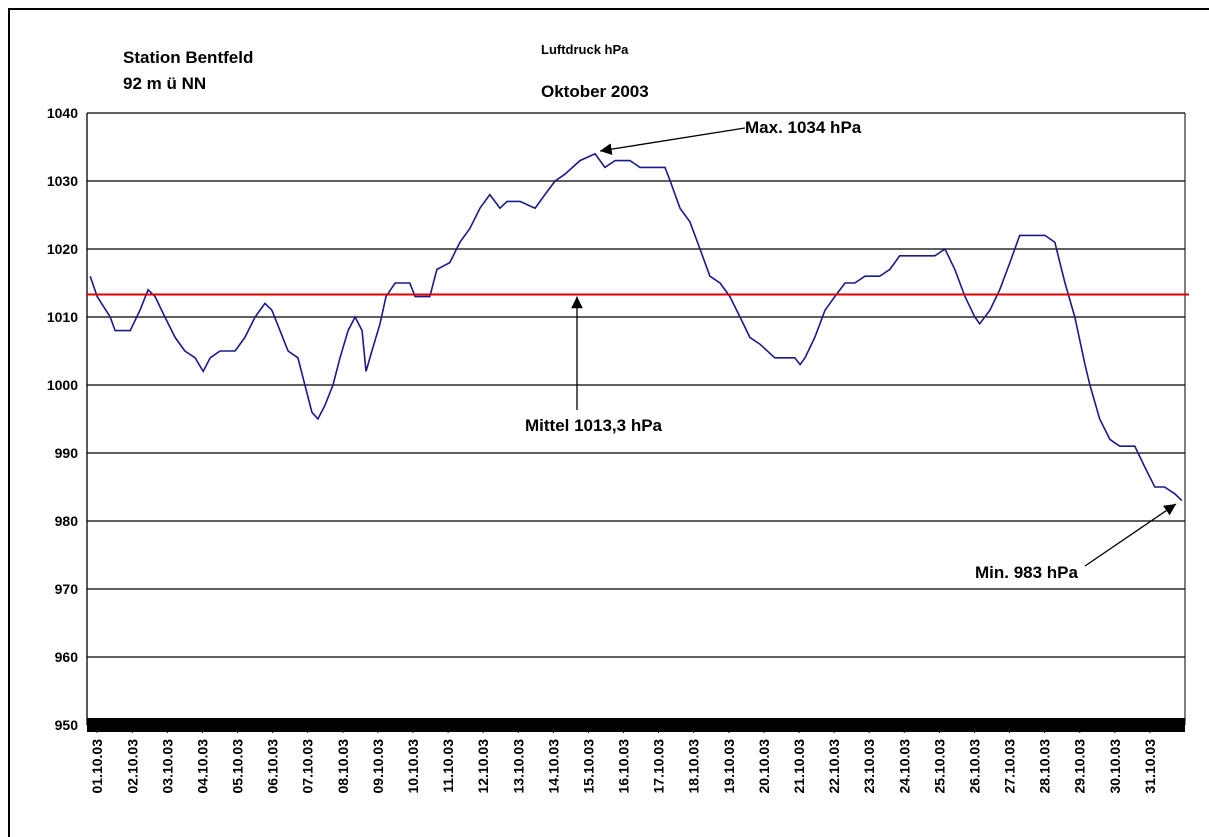 The height and width of the screenshot is (837, 1209). What do you see at coordinates (67, 521) in the screenshot?
I see `y-tick-label: 980` at bounding box center [67, 521].